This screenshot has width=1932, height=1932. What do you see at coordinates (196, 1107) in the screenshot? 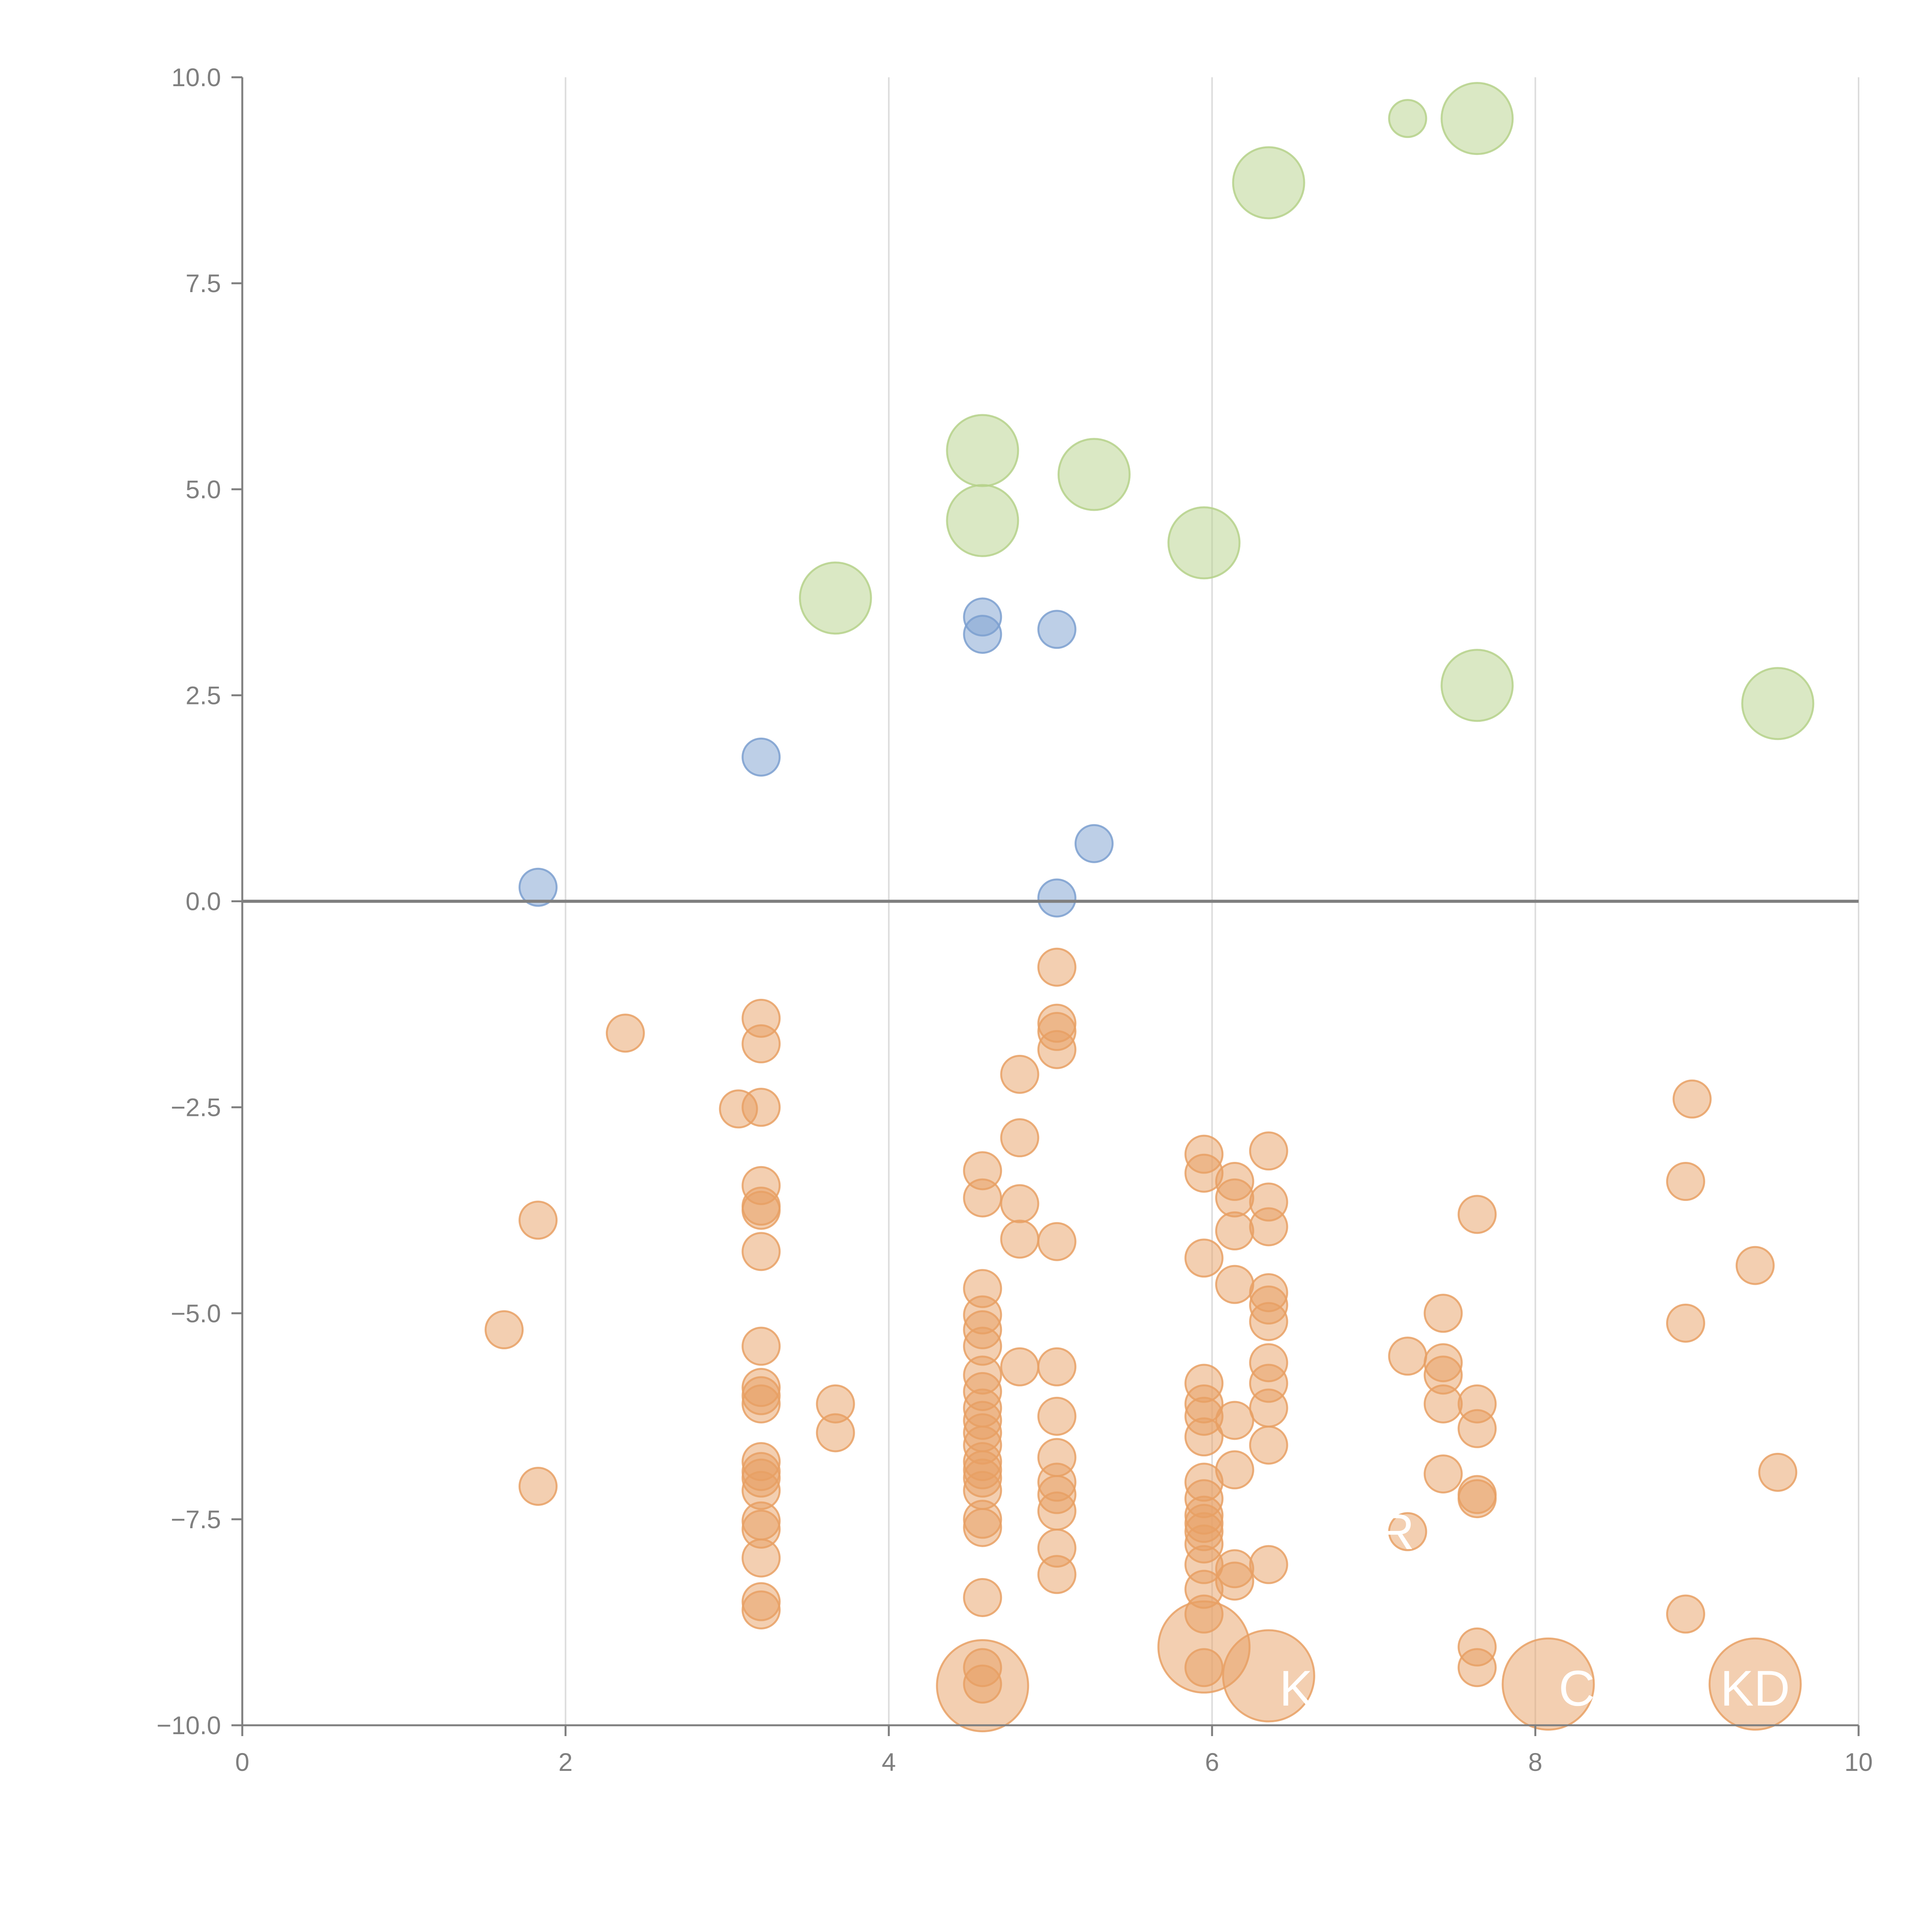
I see `y-tick-label: −2.5` at bounding box center [196, 1107].